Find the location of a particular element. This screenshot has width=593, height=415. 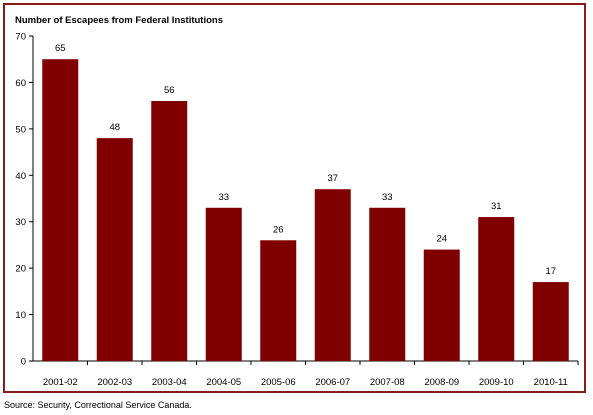

y-tick-label: 0 is located at coordinates (23, 362).